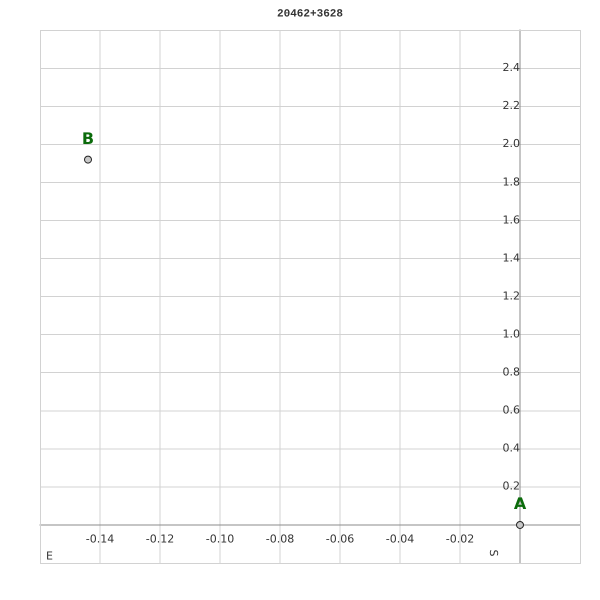  Describe the element at coordinates (511, 410) in the screenshot. I see `y-tick-label: 0.6` at that location.